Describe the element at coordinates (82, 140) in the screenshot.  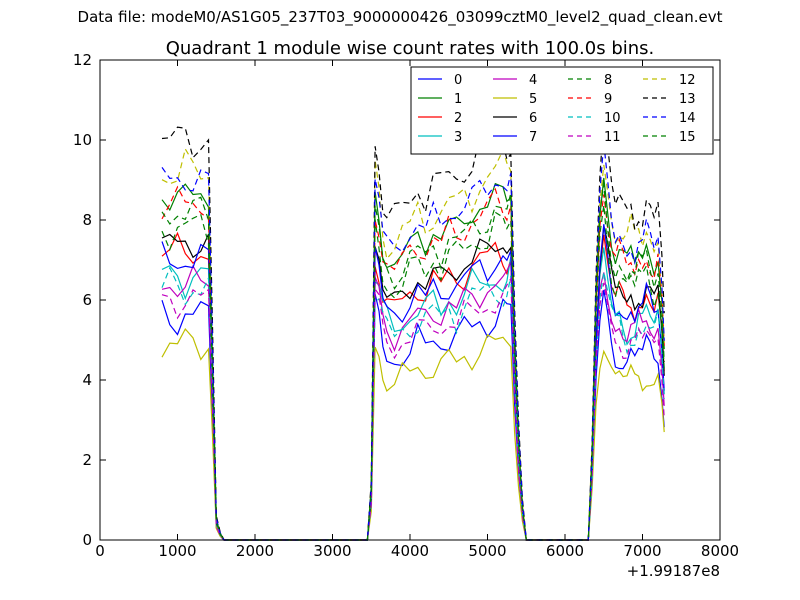
I see `y-tick-label: 10` at that location.